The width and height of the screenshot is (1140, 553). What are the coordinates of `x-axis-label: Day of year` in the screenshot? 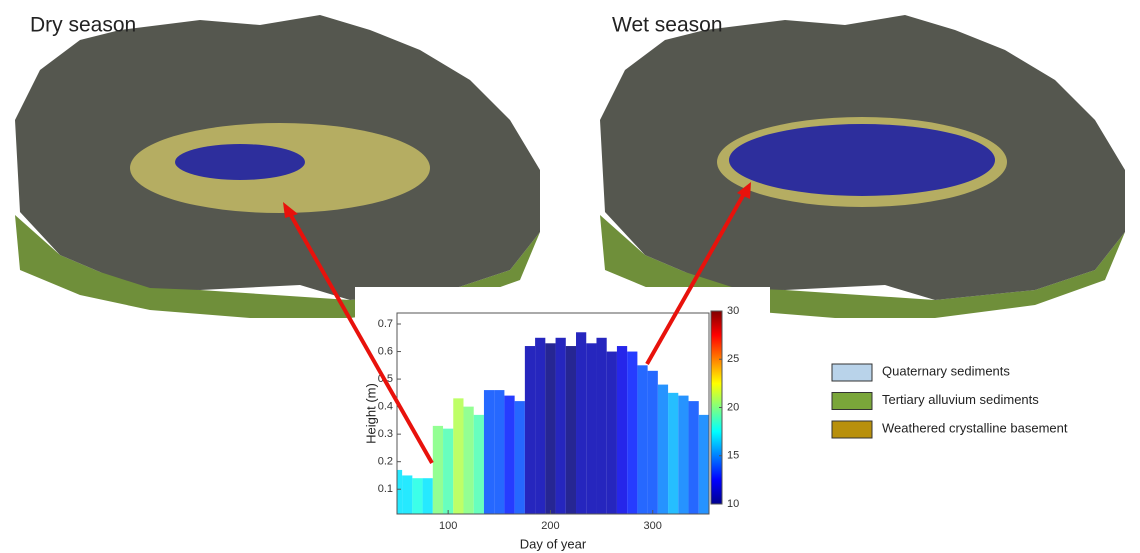 It's located at (553, 543).